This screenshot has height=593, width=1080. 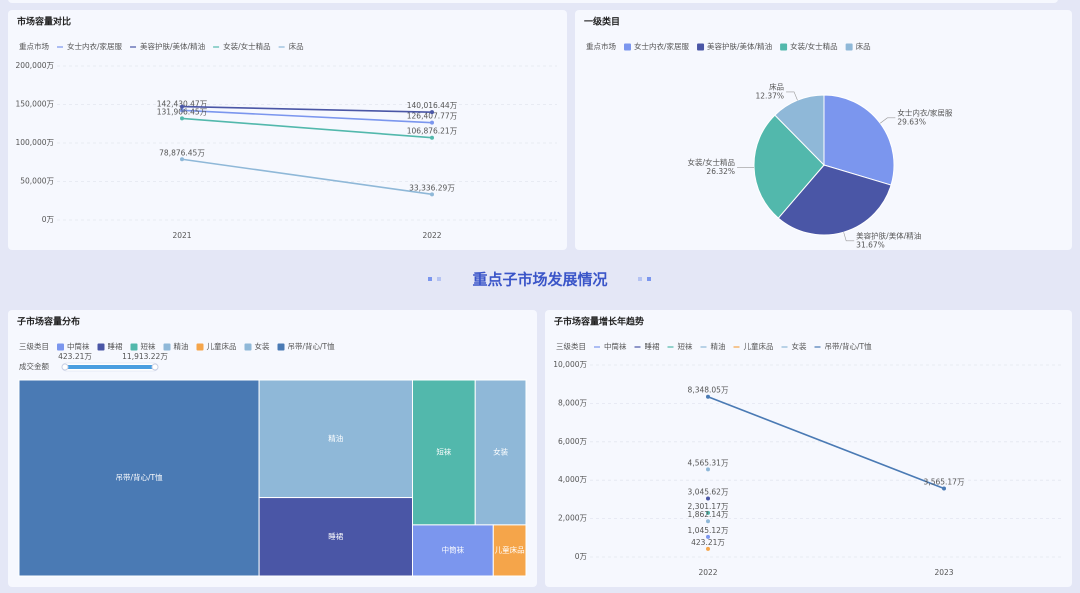 I want to click on legend-label: 女装, so click(x=262, y=346).